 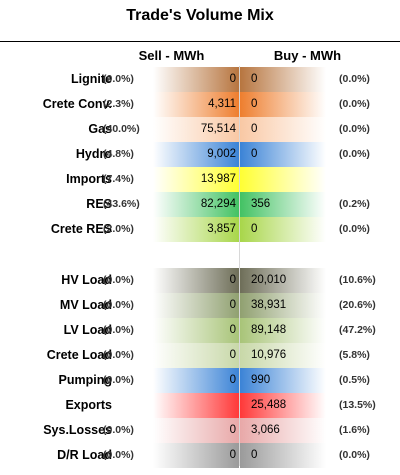 I want to click on table-row: RES (43.6%) 82,294 356 (0.2%), so click(x=200, y=204).